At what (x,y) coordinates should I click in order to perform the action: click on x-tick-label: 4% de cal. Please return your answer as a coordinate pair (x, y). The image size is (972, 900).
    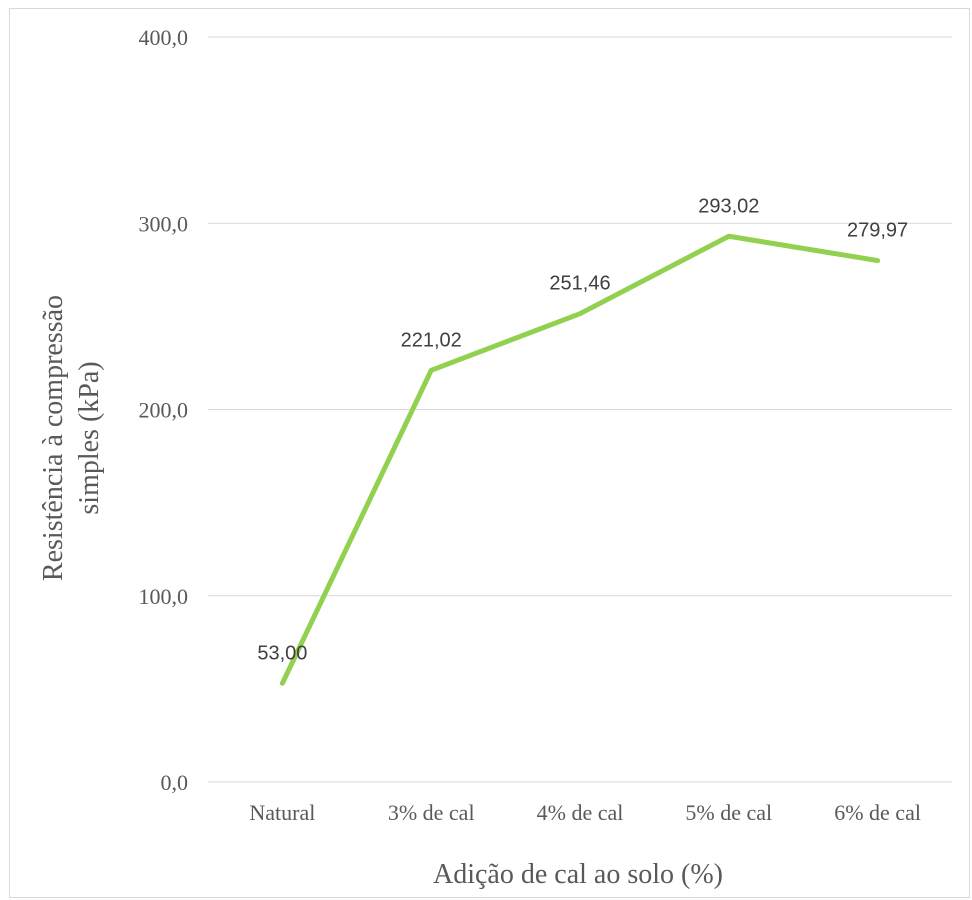
    Looking at the image, I should click on (580, 812).